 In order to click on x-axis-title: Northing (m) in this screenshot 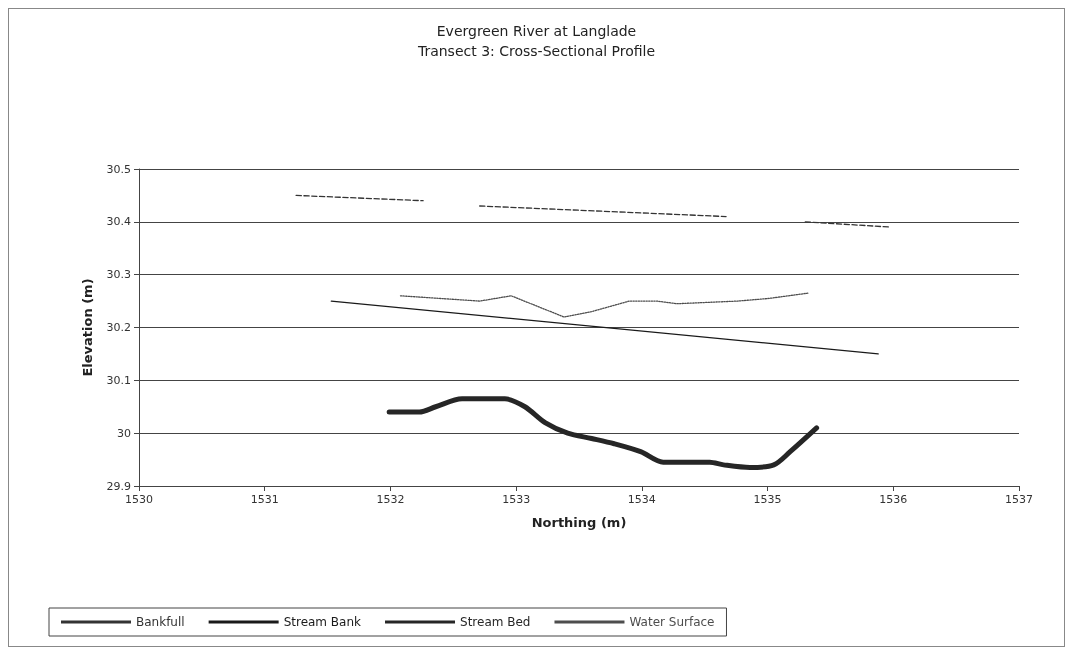, I will do `click(579, 522)`.